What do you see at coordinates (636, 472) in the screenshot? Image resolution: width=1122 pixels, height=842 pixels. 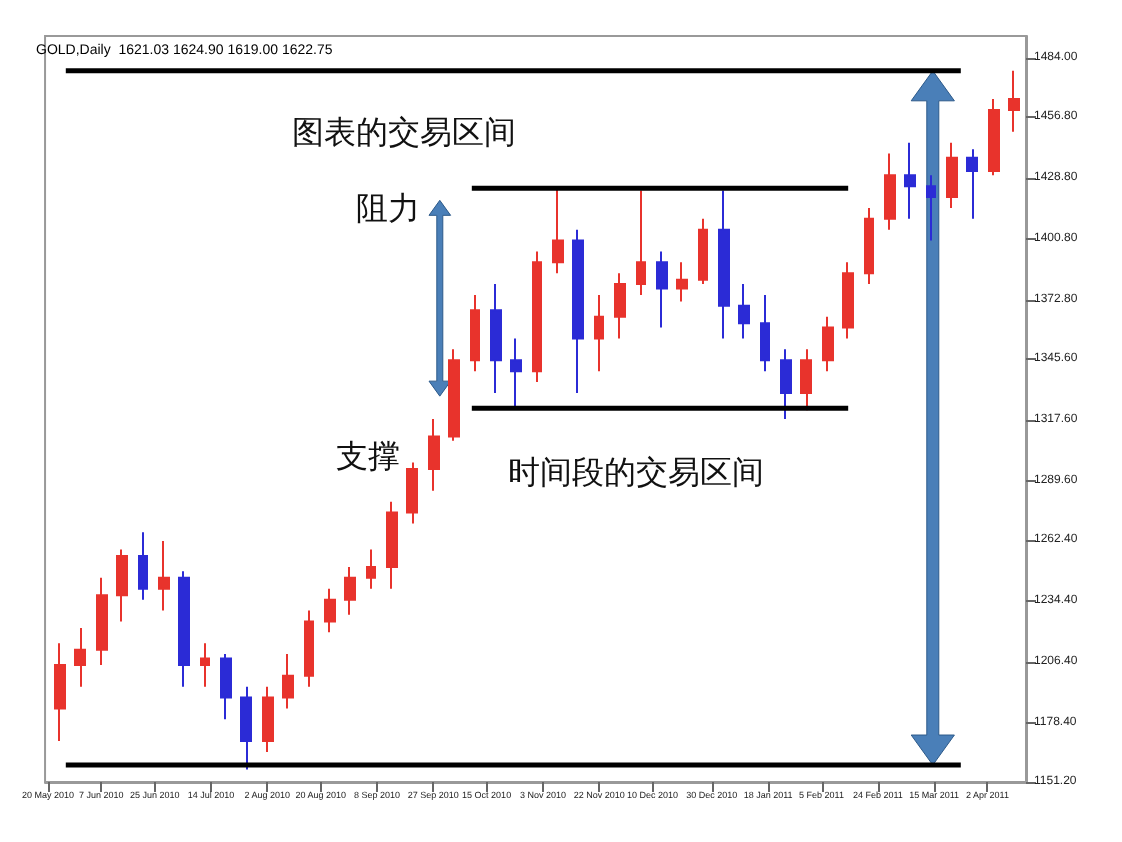 I see `annotation: 时间段的交易区间` at bounding box center [636, 472].